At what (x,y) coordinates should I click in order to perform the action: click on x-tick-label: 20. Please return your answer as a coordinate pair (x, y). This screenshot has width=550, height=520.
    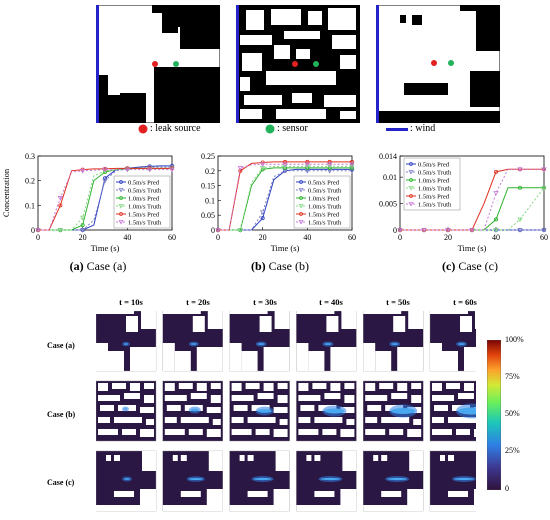
    Looking at the image, I should click on (83, 237).